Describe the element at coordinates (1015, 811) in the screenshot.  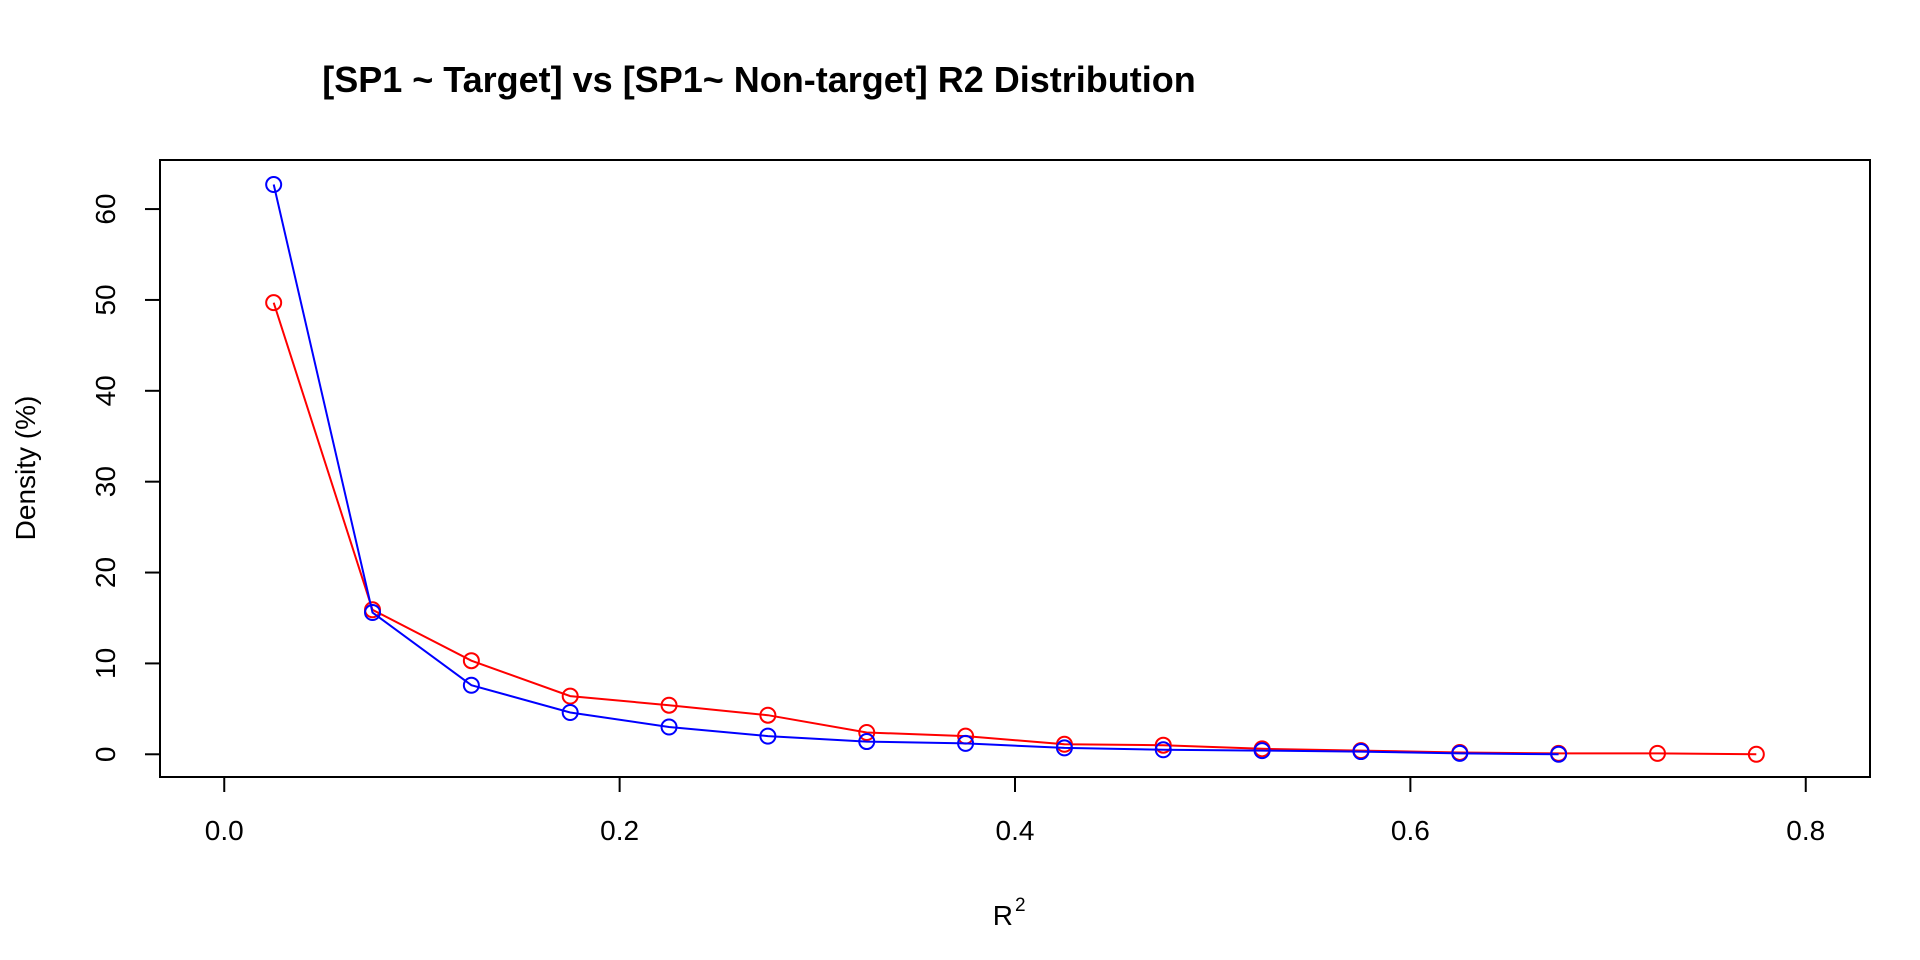
I see `x-axis: 0.0 0.2 0.4 0.6 0.8` at that location.